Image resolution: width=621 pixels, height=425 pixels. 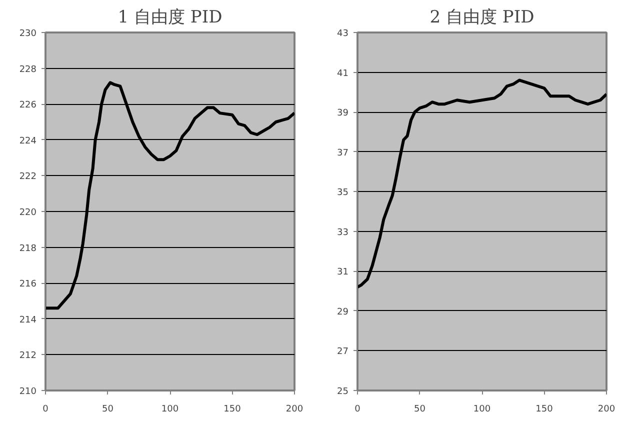 What do you see at coordinates (342, 193) in the screenshot?
I see `y-tick-label: 35` at bounding box center [342, 193].